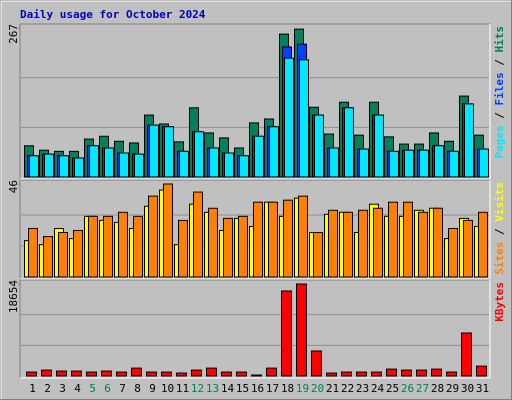 This screenshot has width=512, height=400. Describe the element at coordinates (499, 228) in the screenshot. I see `legend: Sites / Visits` at that location.